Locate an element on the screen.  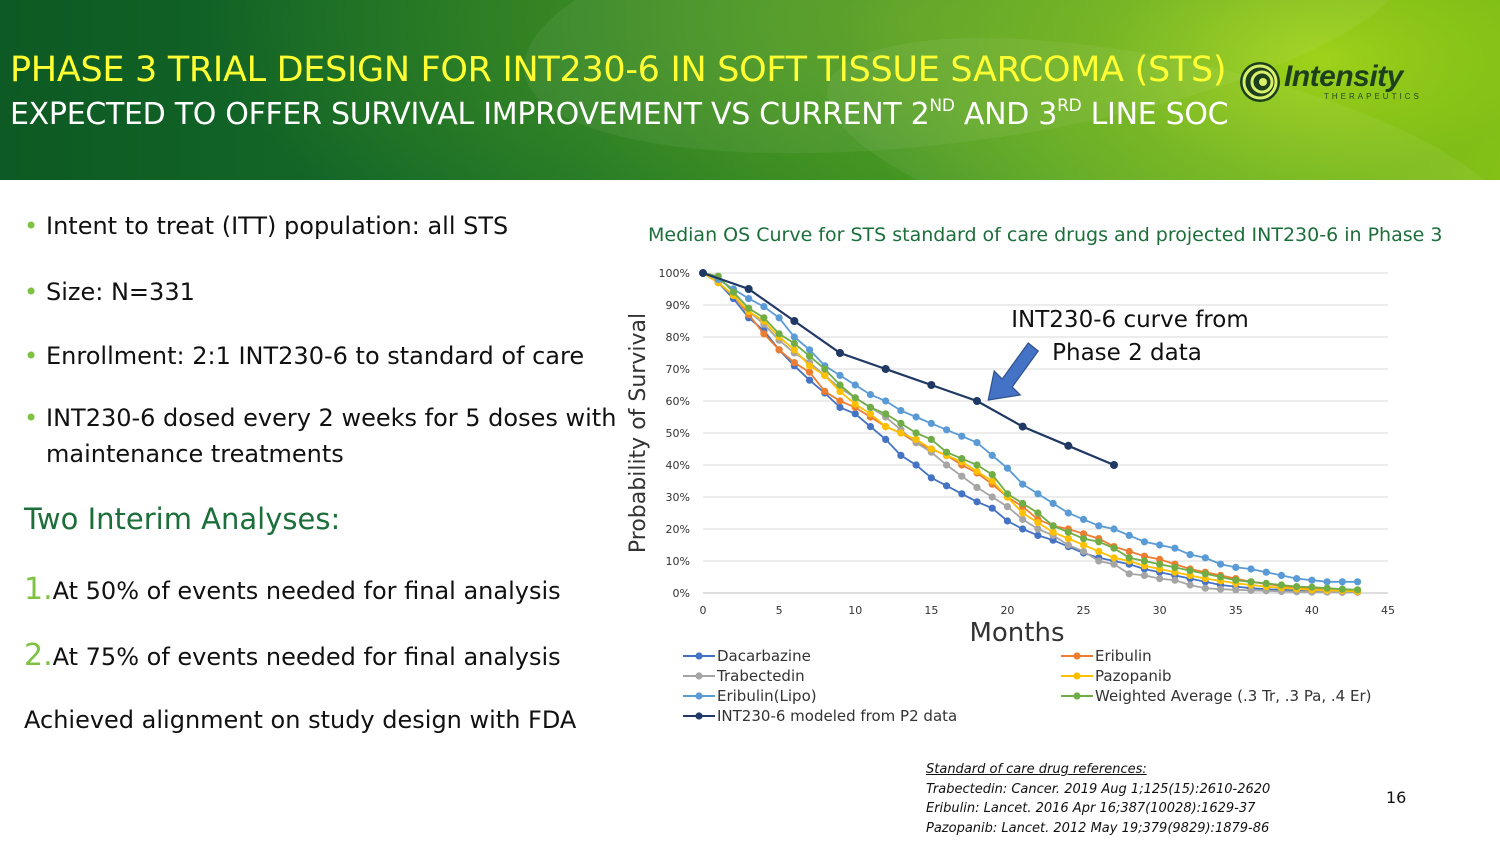
page-number: 16 is located at coordinates (1396, 797).